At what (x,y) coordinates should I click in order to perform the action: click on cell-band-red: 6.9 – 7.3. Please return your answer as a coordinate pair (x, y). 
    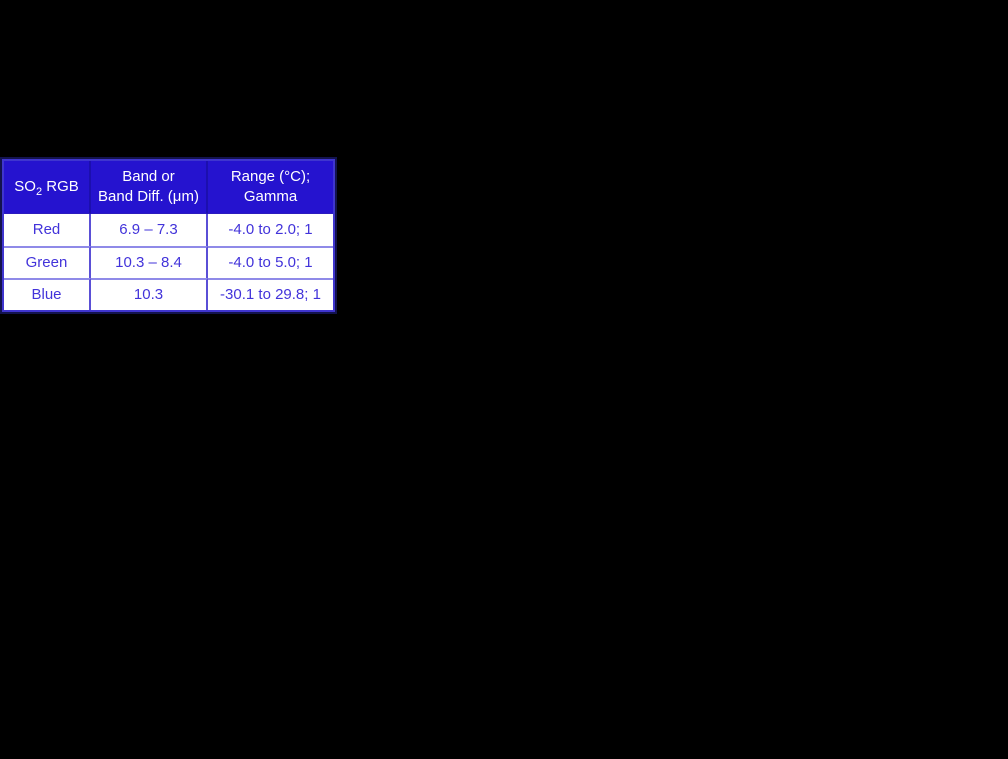
    Looking at the image, I should click on (149, 230).